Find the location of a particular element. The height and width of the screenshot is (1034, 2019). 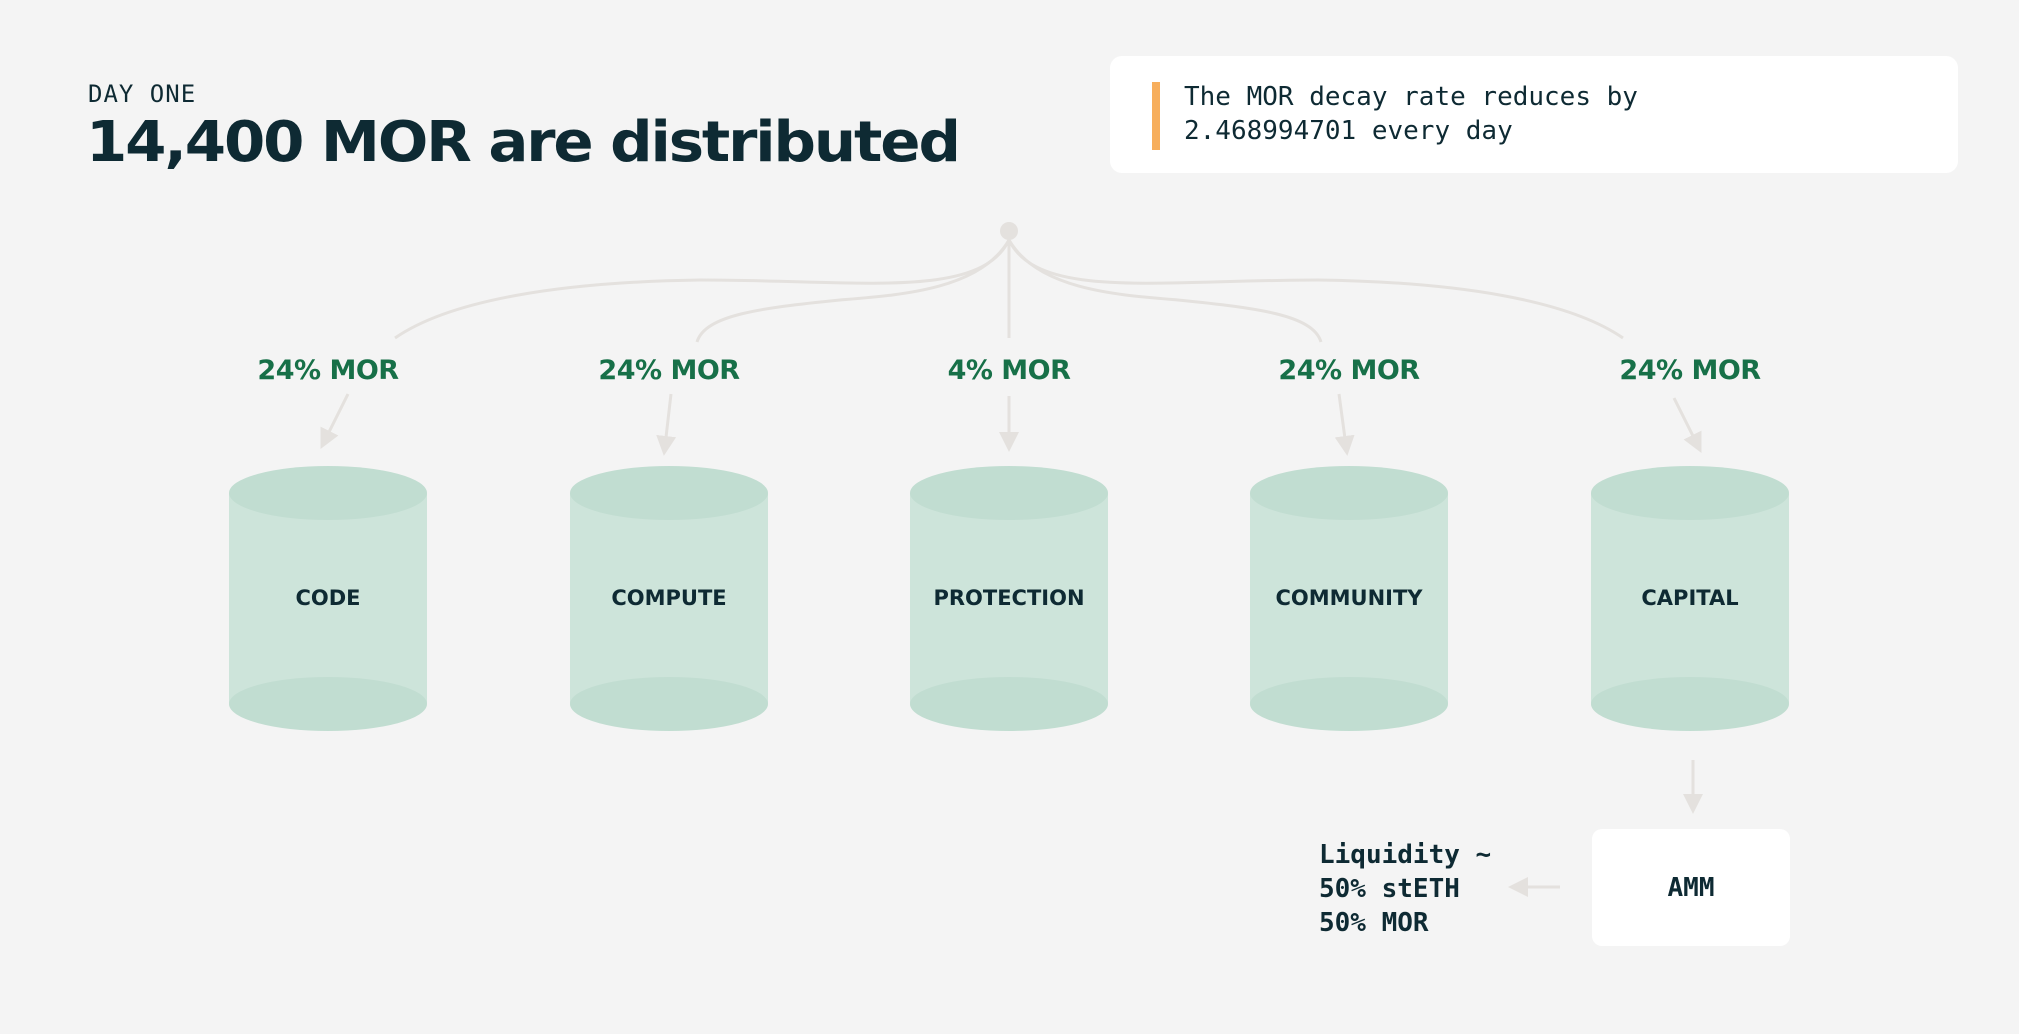

share-label-compute: 24% MOR is located at coordinates (669, 370).